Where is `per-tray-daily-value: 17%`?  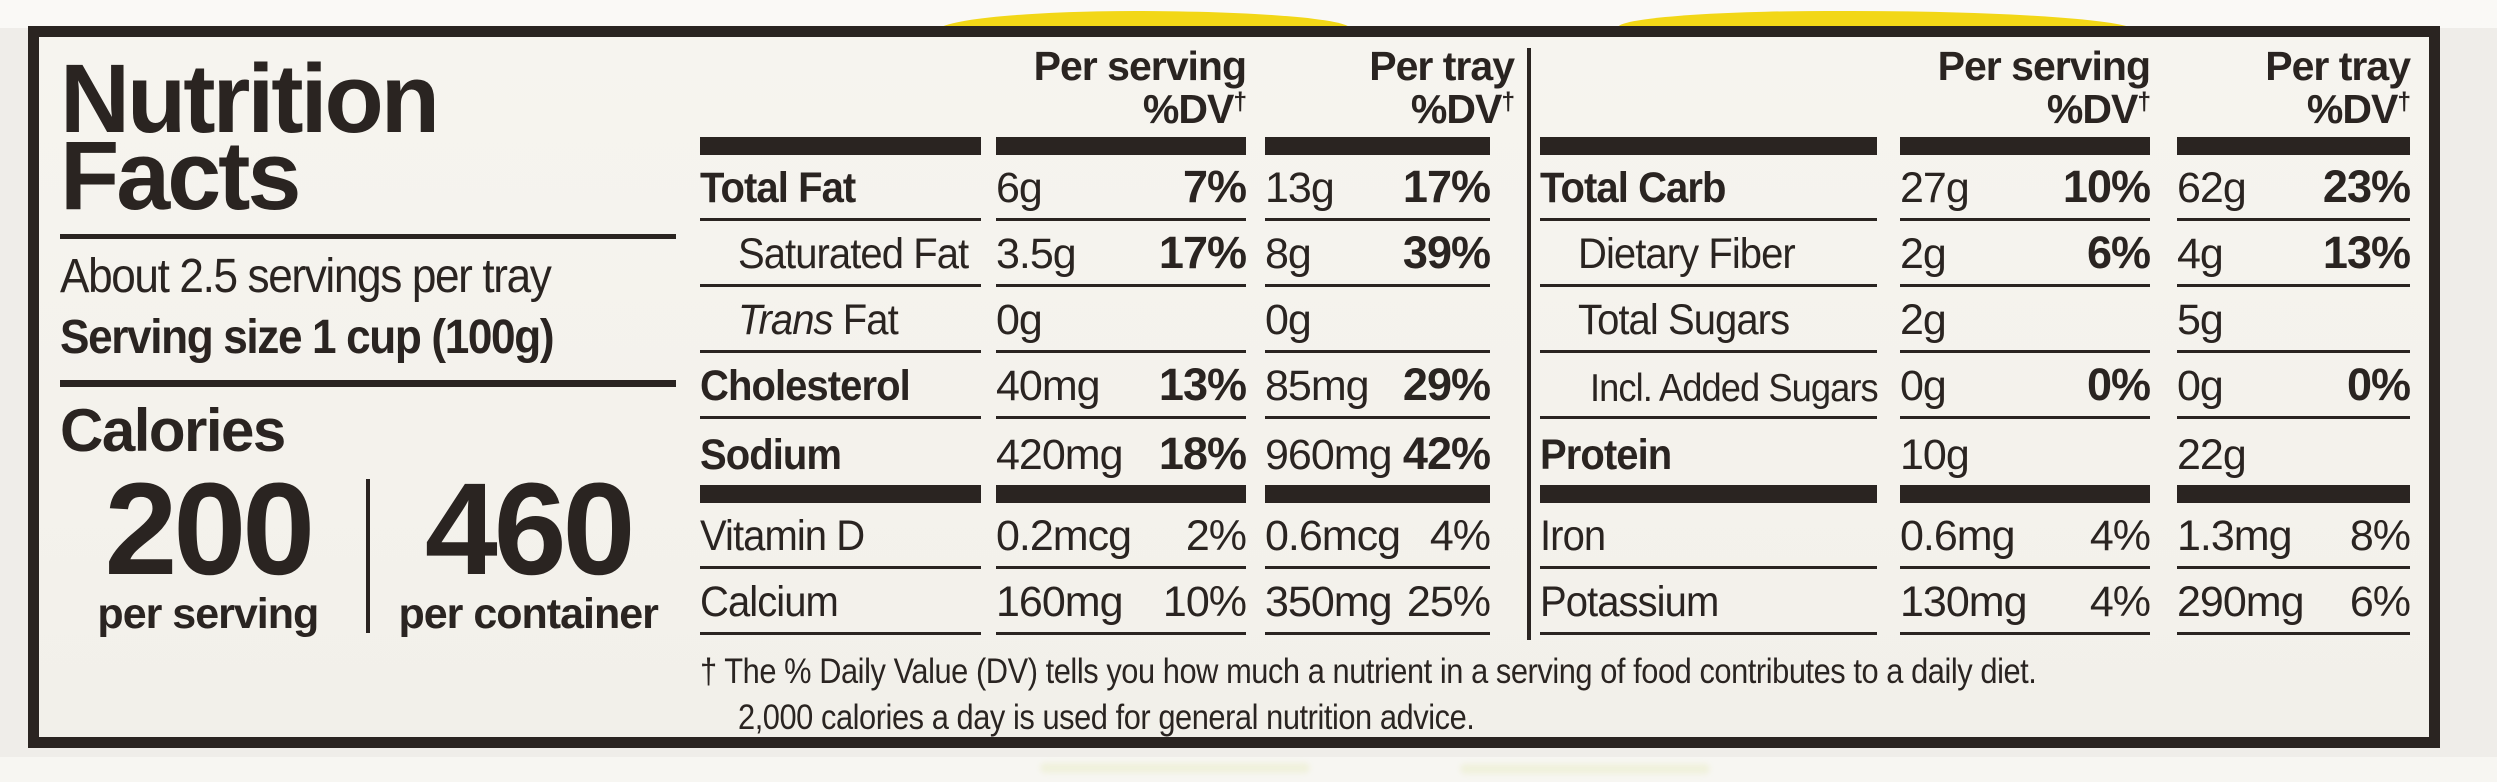 per-tray-daily-value: 17% is located at coordinates (1446, 186).